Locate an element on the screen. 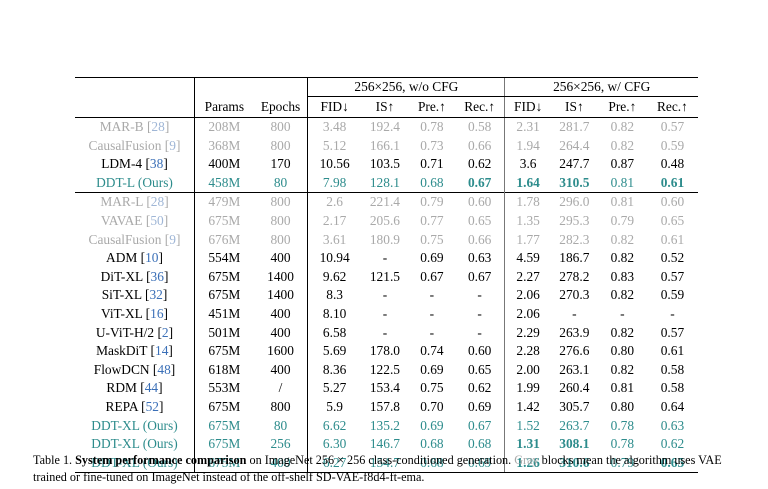 Image resolution: width=768 pixels, height=489 pixels. cell-is: 154.7 is located at coordinates (384, 463).